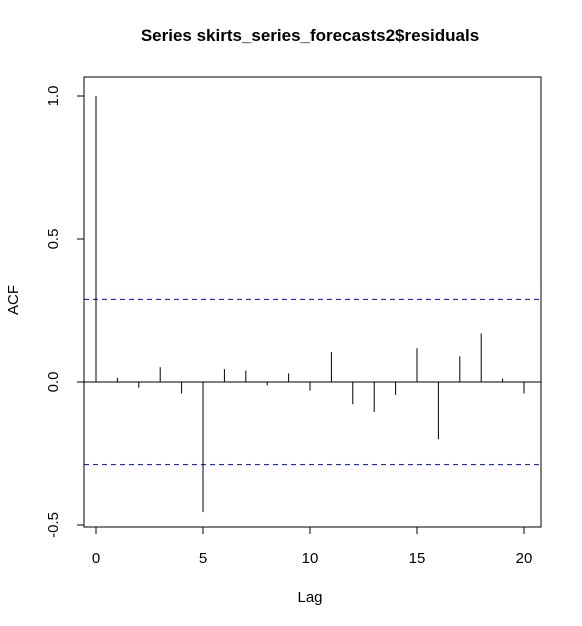 This screenshot has width=582, height=626. What do you see at coordinates (203, 558) in the screenshot?
I see `x-tick-label: 5` at bounding box center [203, 558].